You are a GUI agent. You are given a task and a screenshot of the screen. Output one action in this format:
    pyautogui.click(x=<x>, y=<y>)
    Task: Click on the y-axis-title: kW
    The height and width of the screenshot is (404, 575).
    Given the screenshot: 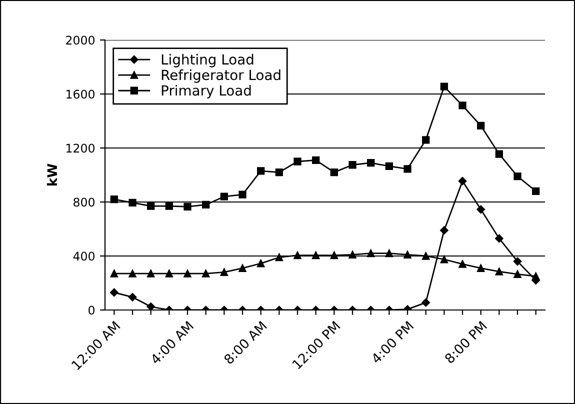 What is the action you would take?
    pyautogui.click(x=51, y=175)
    